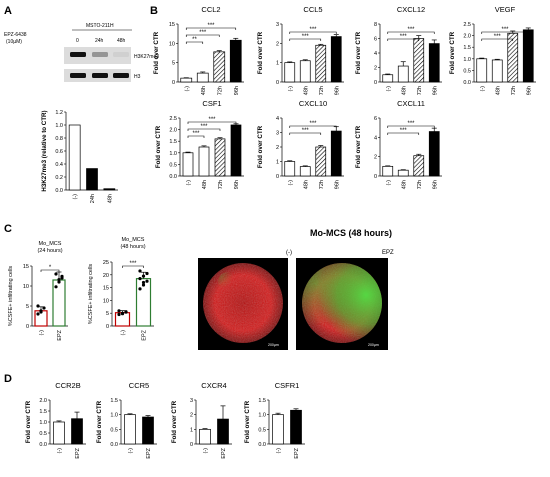  I want to click on microscopy-image-epz: 200µm, so click(342, 304).